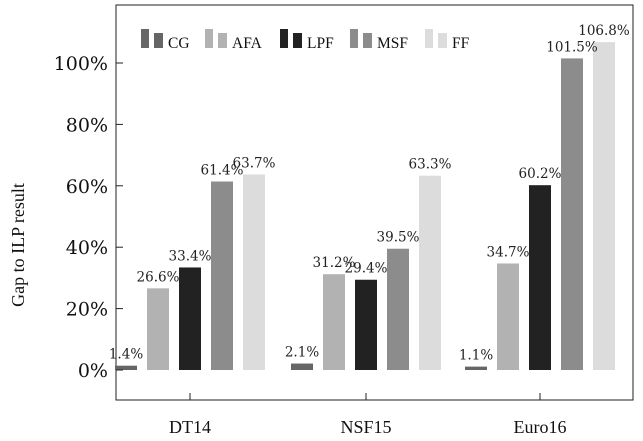 This screenshot has height=441, width=643. Describe the element at coordinates (247, 43) in the screenshot. I see `legend-label: AFA` at that location.